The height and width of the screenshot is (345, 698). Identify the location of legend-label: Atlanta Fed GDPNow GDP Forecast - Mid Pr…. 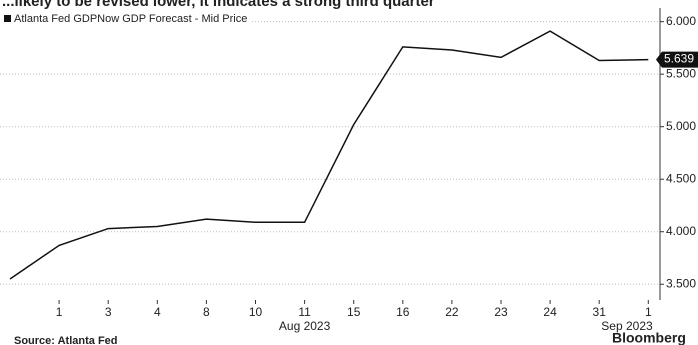
(130, 19).